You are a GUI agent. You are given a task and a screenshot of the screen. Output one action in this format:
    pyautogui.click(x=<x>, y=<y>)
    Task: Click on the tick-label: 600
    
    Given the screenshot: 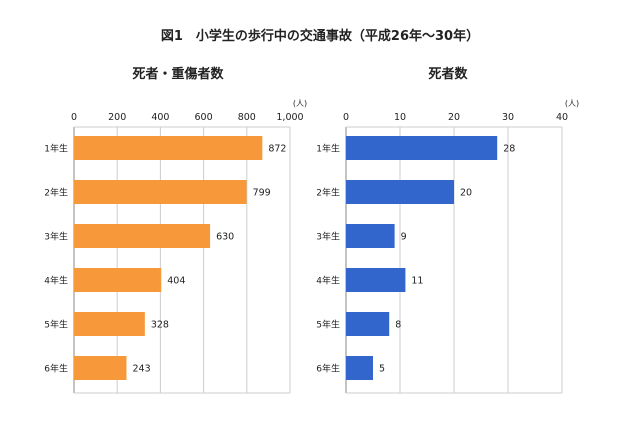 What is the action you would take?
    pyautogui.click(x=204, y=117)
    